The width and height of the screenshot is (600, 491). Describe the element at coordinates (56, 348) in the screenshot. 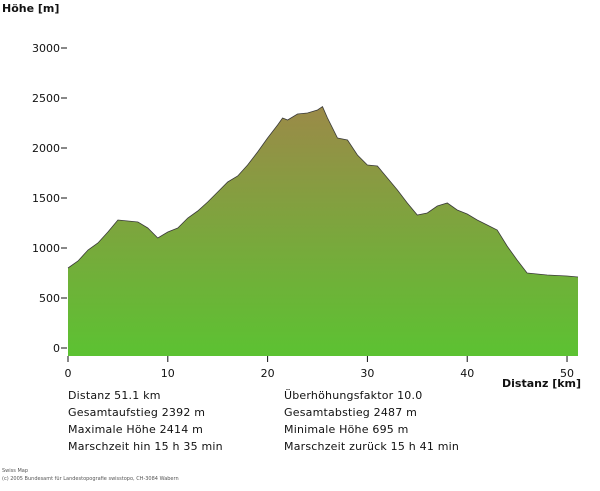

I see `y-tick-label: 0` at that location.